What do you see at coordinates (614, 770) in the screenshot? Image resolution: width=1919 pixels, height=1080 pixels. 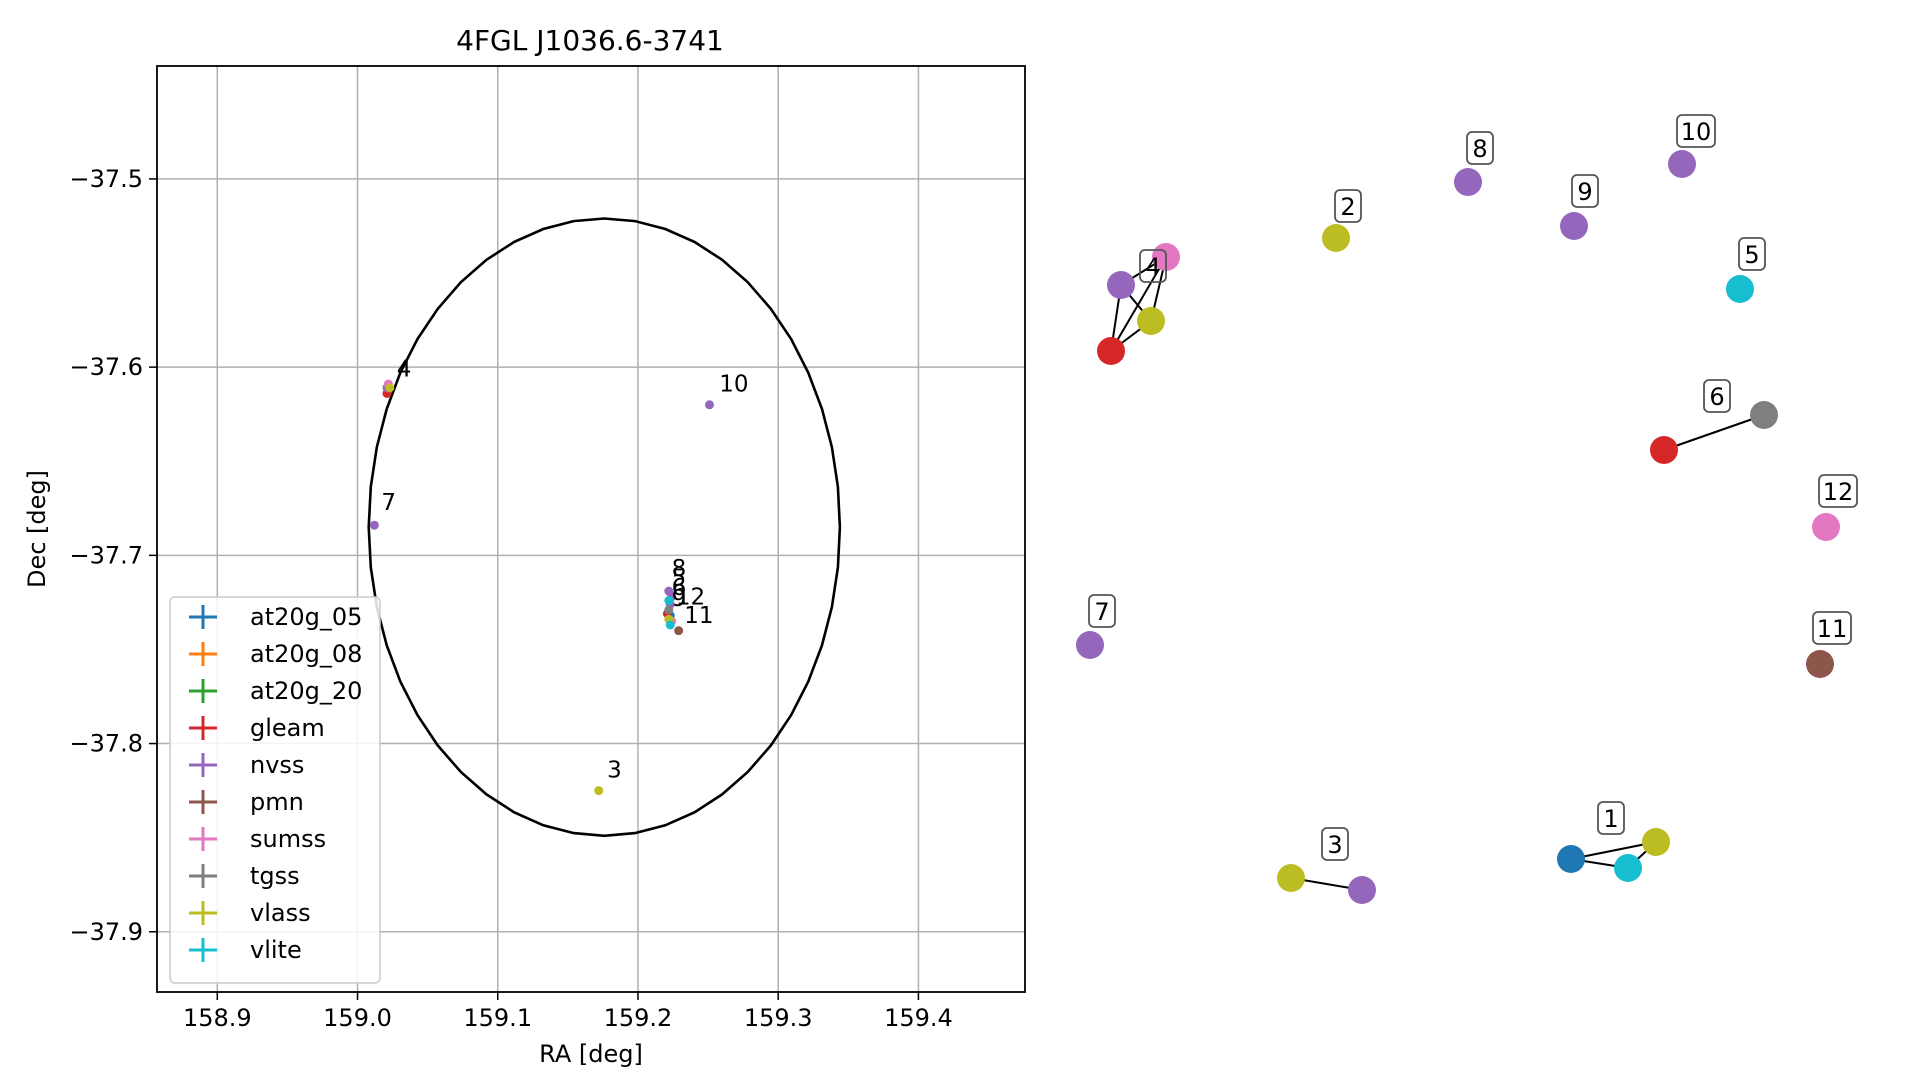 I see `point-annotation: 3` at bounding box center [614, 770].